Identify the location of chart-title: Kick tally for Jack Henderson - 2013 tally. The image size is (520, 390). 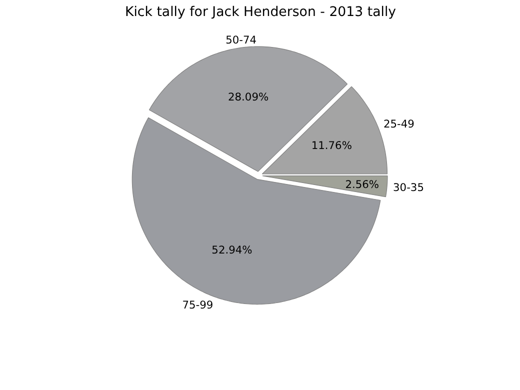
(260, 12).